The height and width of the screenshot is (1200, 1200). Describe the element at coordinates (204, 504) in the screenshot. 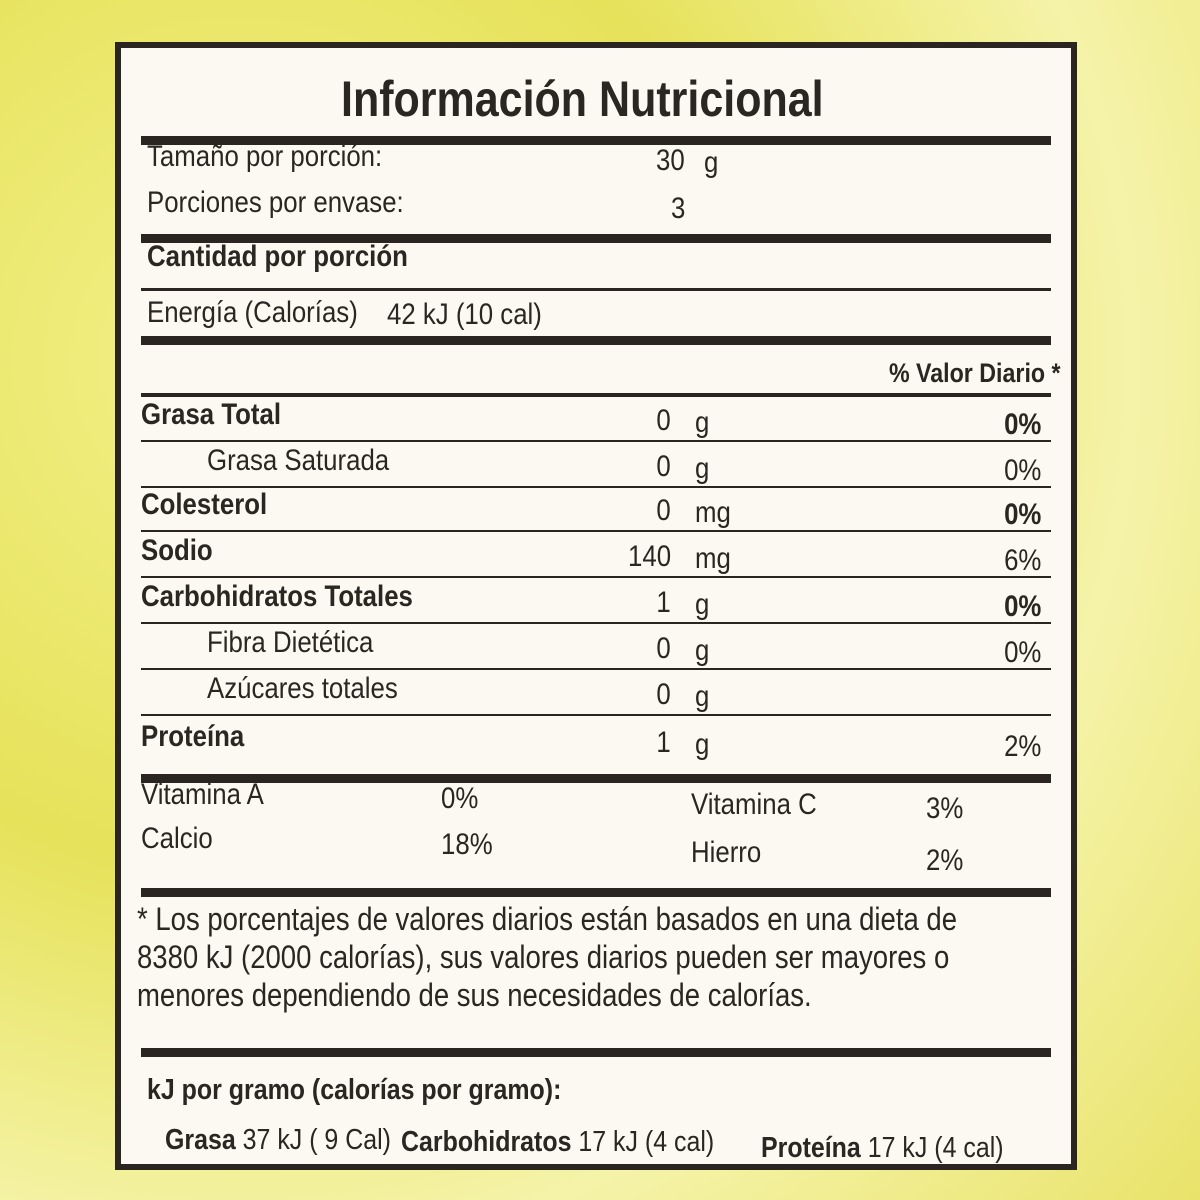

I see `nutrient-name: Colesterol` at that location.